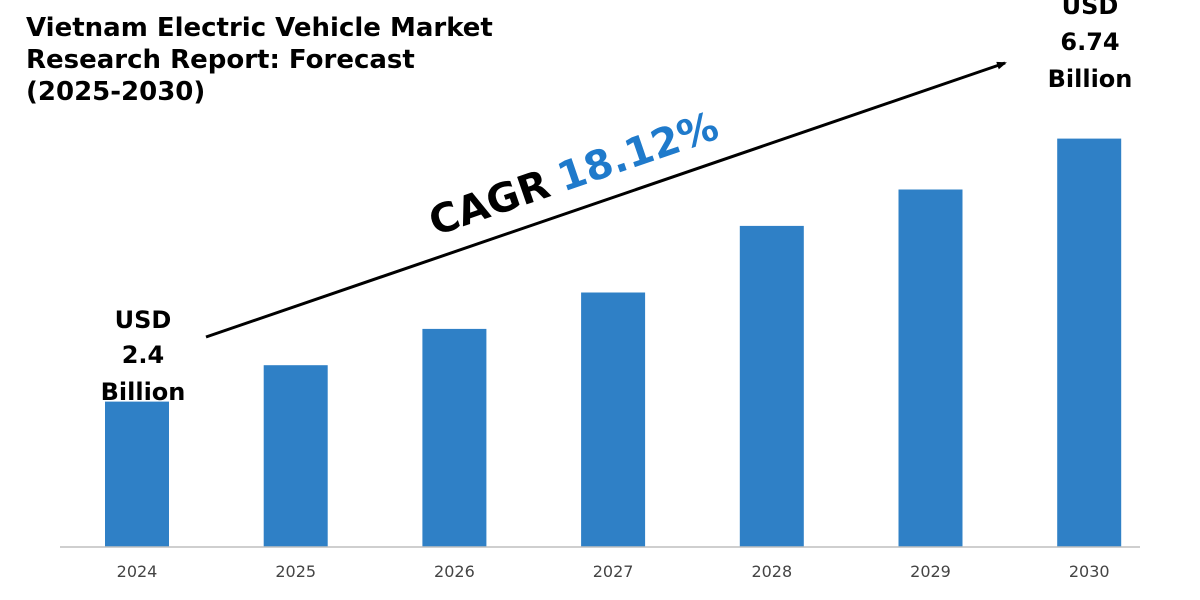 Image resolution: width=1200 pixels, height=600 pixels. What do you see at coordinates (930, 368) in the screenshot?
I see `bar-2029` at bounding box center [930, 368].